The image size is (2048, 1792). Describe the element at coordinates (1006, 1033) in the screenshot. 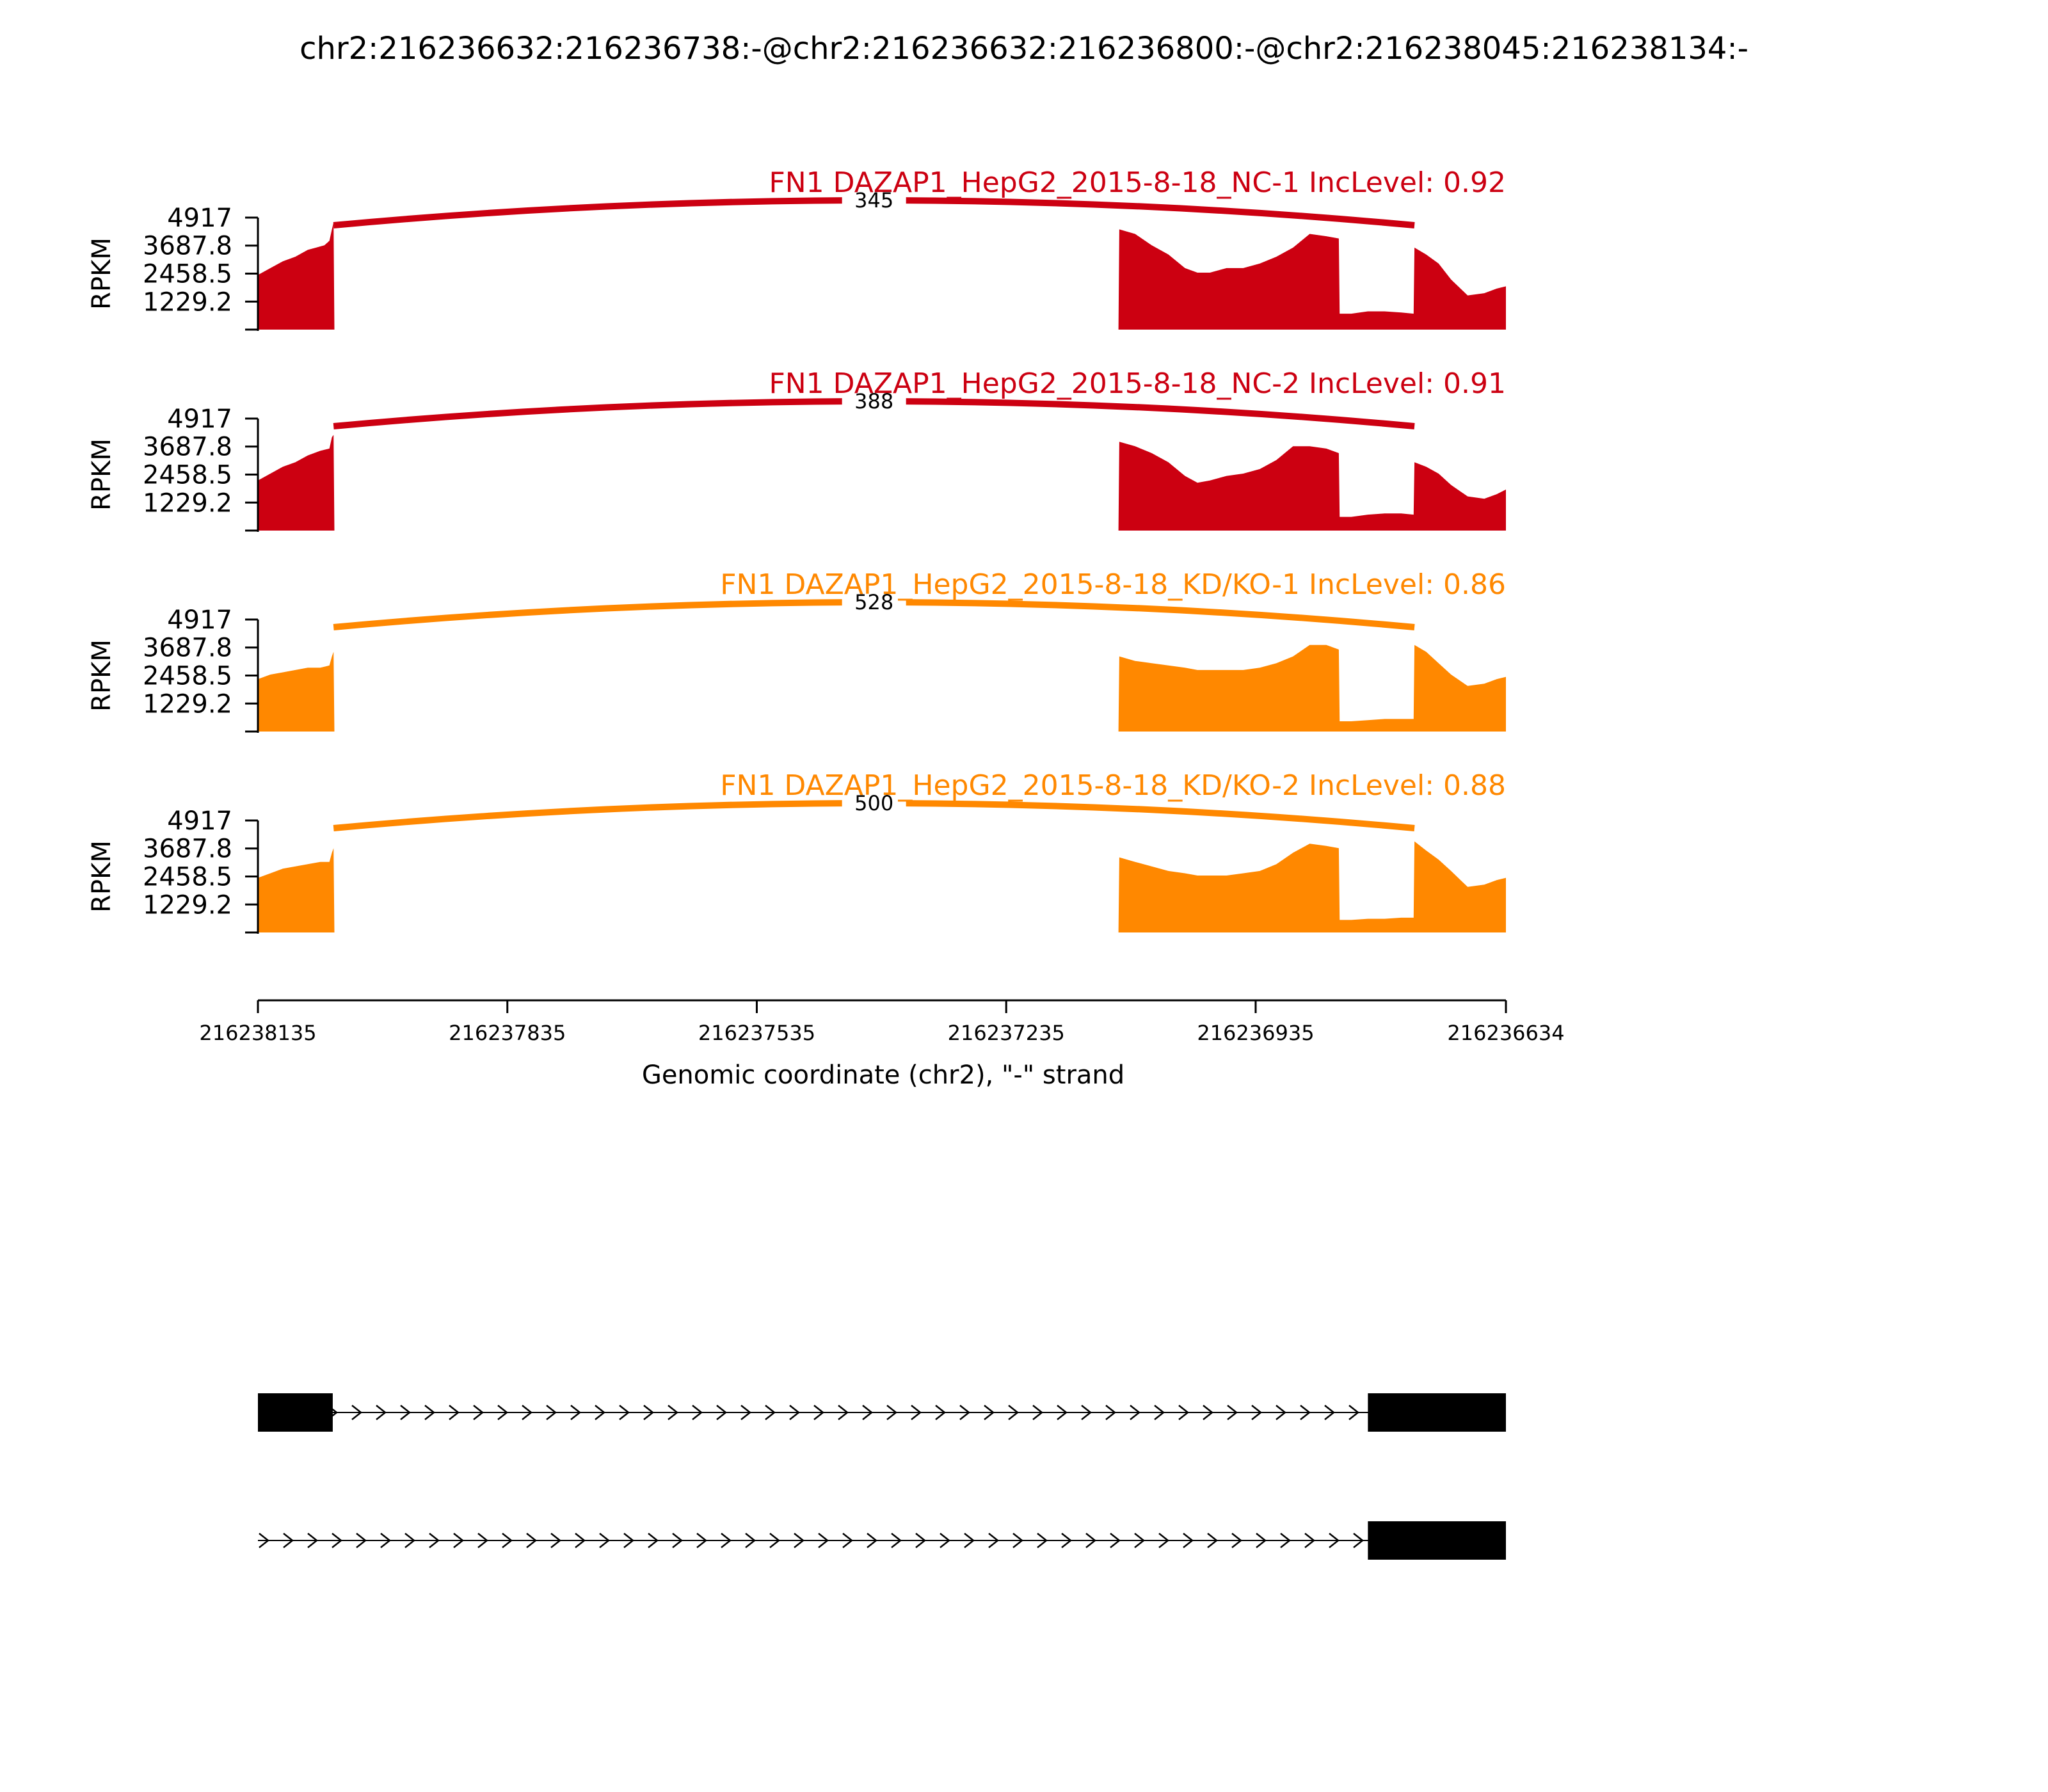

I see `x-tick-label: 216237235` at that location.